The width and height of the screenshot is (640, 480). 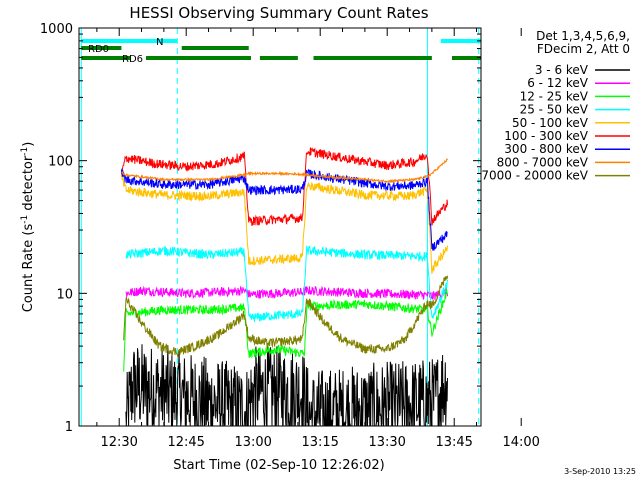 What do you see at coordinates (56, 29) in the screenshot?
I see `y-tick-label: 1000` at bounding box center [56, 29].